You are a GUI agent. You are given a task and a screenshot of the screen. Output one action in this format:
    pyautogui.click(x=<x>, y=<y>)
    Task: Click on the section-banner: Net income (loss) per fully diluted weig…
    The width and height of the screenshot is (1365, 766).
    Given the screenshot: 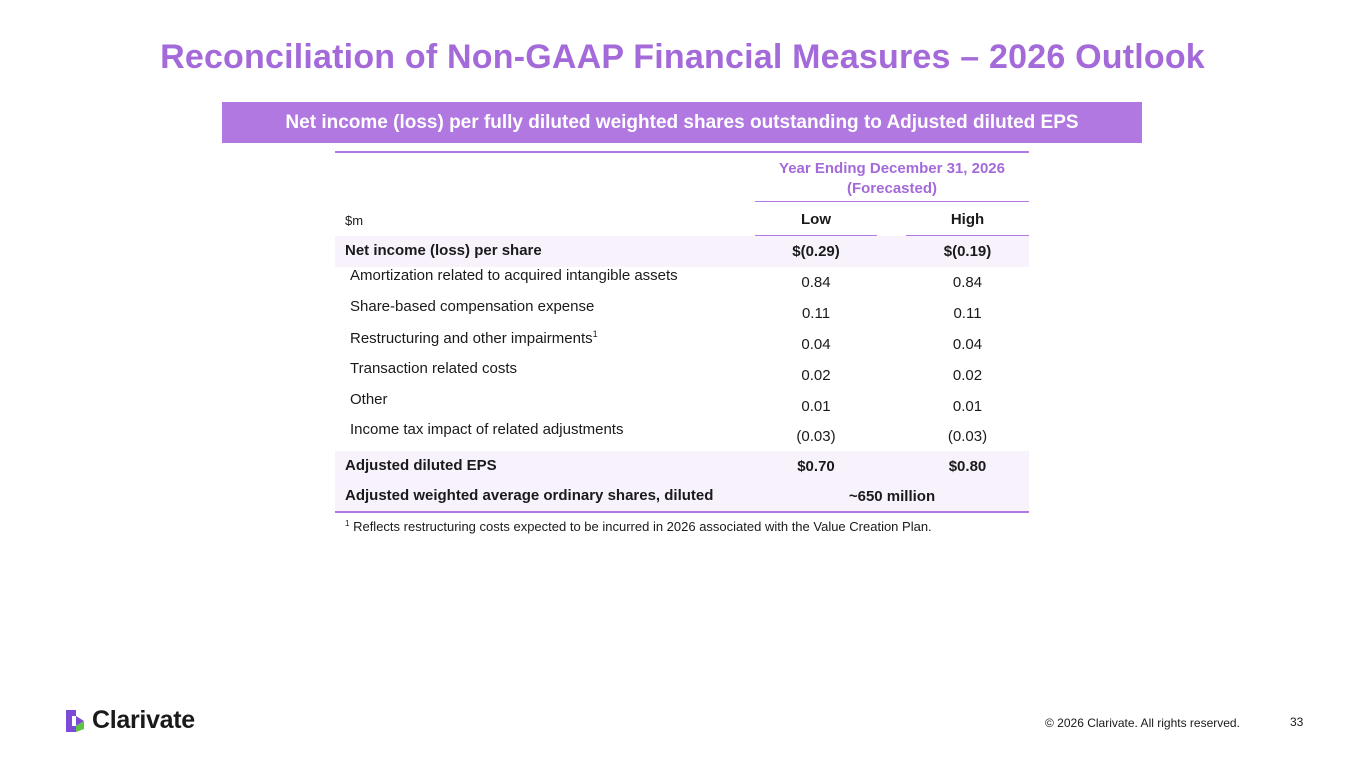 What is the action you would take?
    pyautogui.click(x=682, y=122)
    